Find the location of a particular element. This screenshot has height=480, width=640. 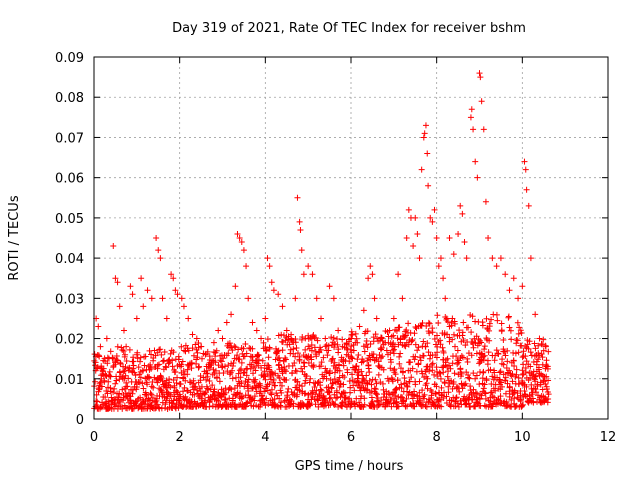

x-tick-label: 2 is located at coordinates (180, 437).